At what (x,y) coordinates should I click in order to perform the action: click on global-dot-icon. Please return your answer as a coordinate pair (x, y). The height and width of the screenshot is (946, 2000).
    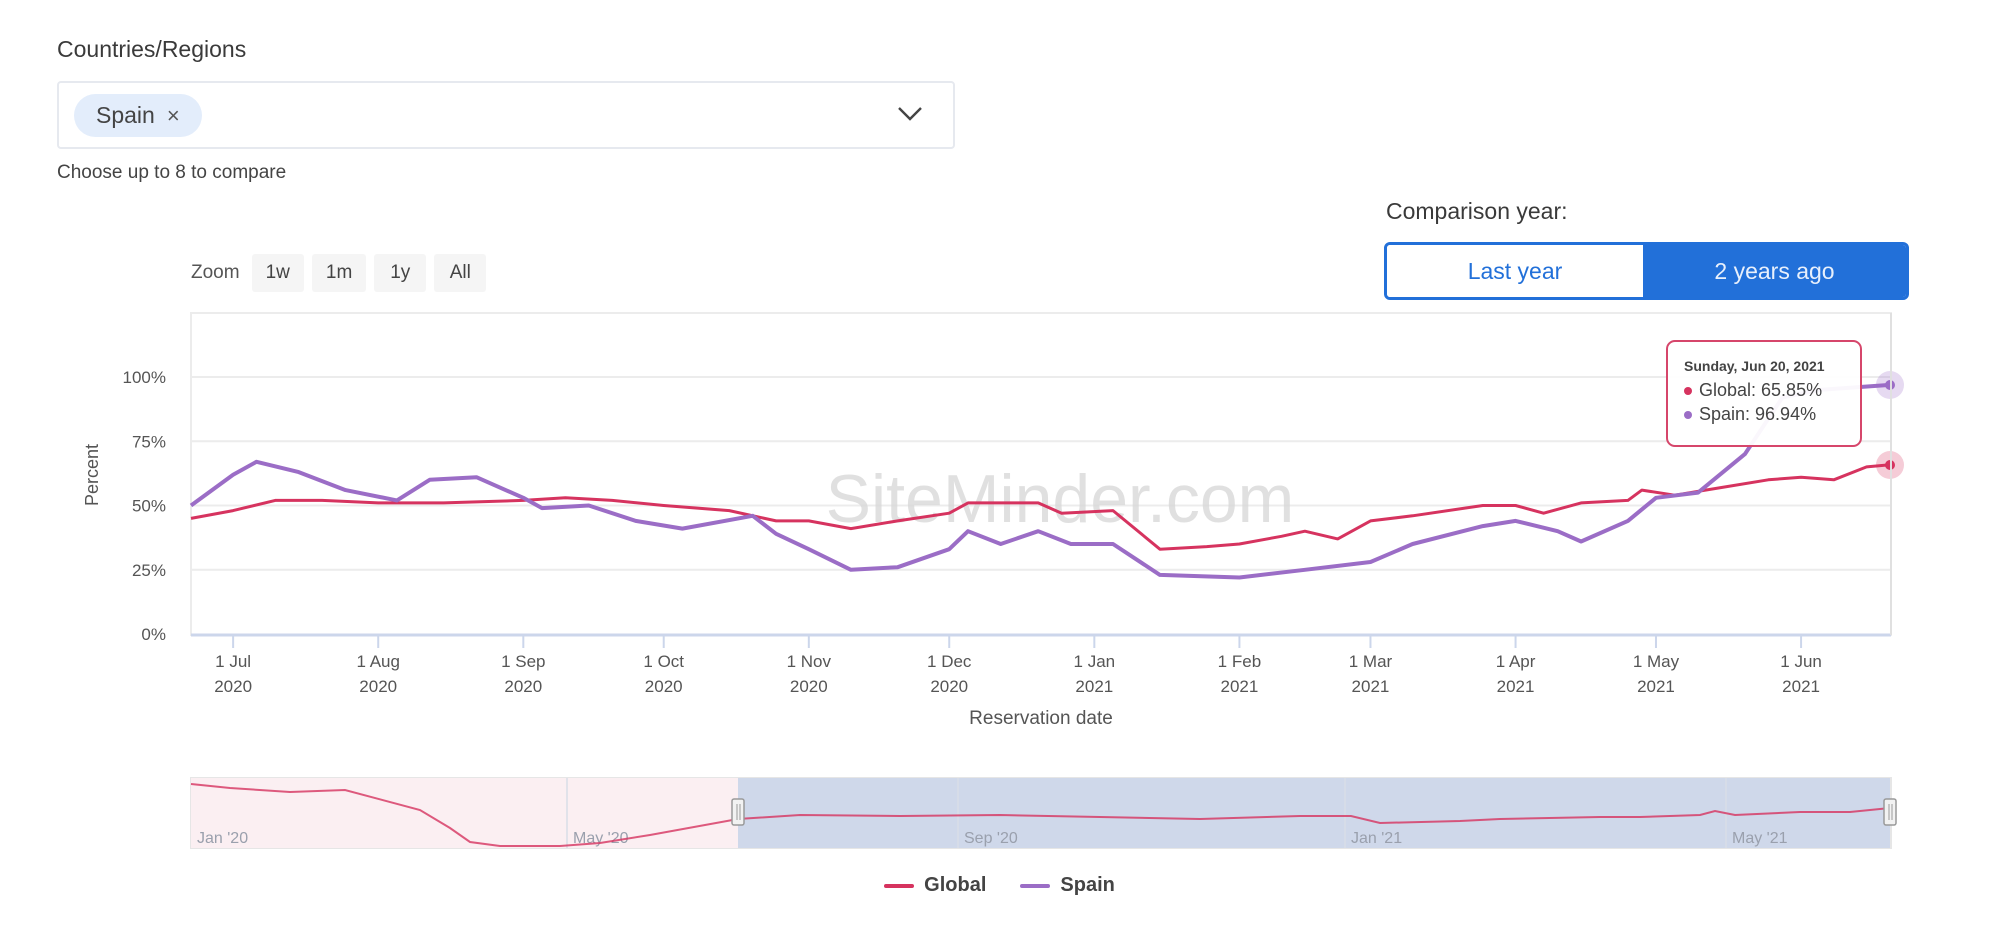
    Looking at the image, I should click on (1688, 391).